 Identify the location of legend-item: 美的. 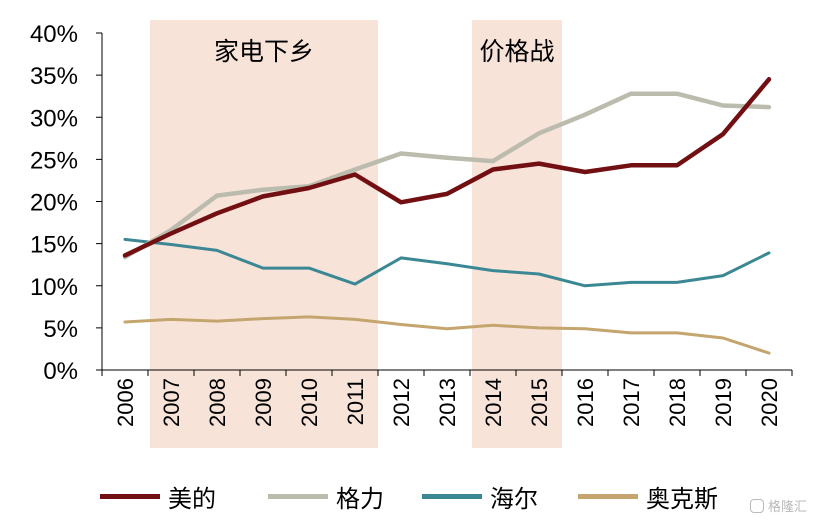
(158, 496).